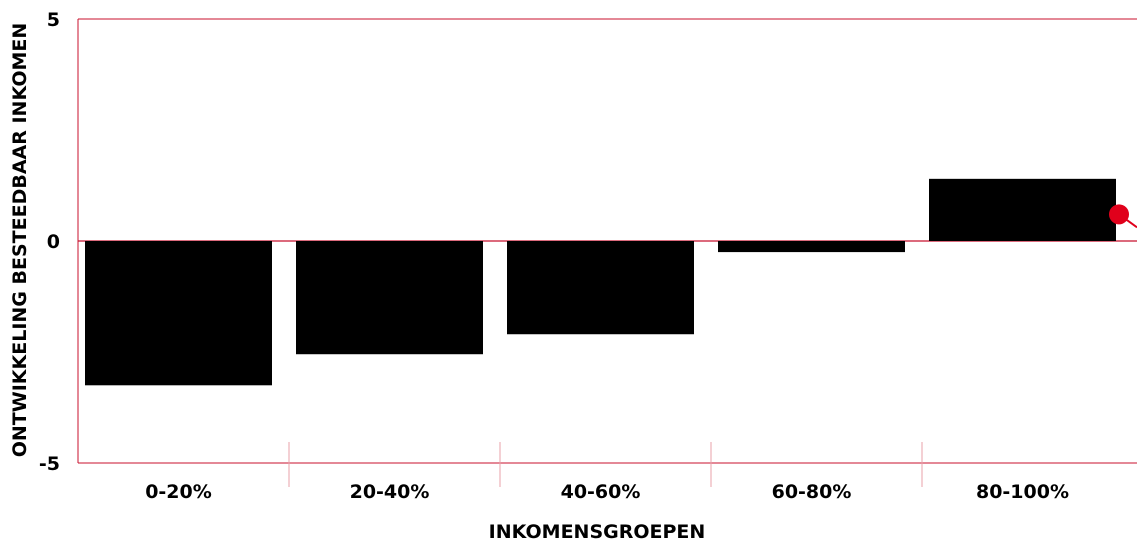 This screenshot has width=1137, height=548. What do you see at coordinates (178, 492) in the screenshot?
I see `x-tick-label: 0-20%` at bounding box center [178, 492].